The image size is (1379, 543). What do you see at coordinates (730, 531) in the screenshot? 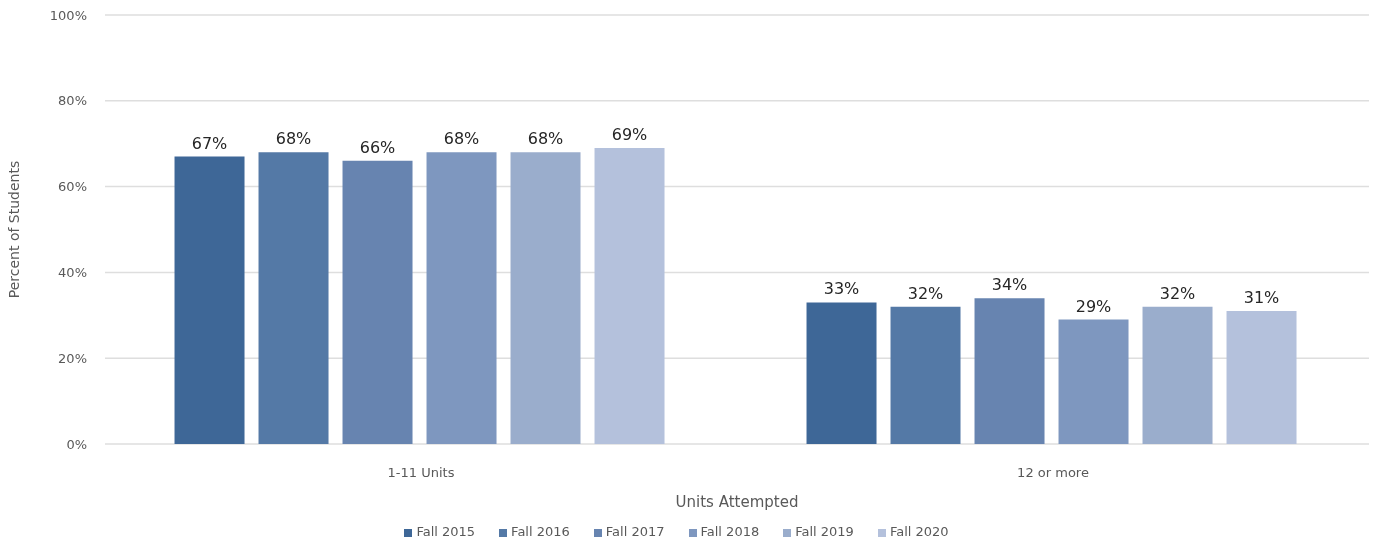
I see `legend-label: Fall 2018` at bounding box center [730, 531].